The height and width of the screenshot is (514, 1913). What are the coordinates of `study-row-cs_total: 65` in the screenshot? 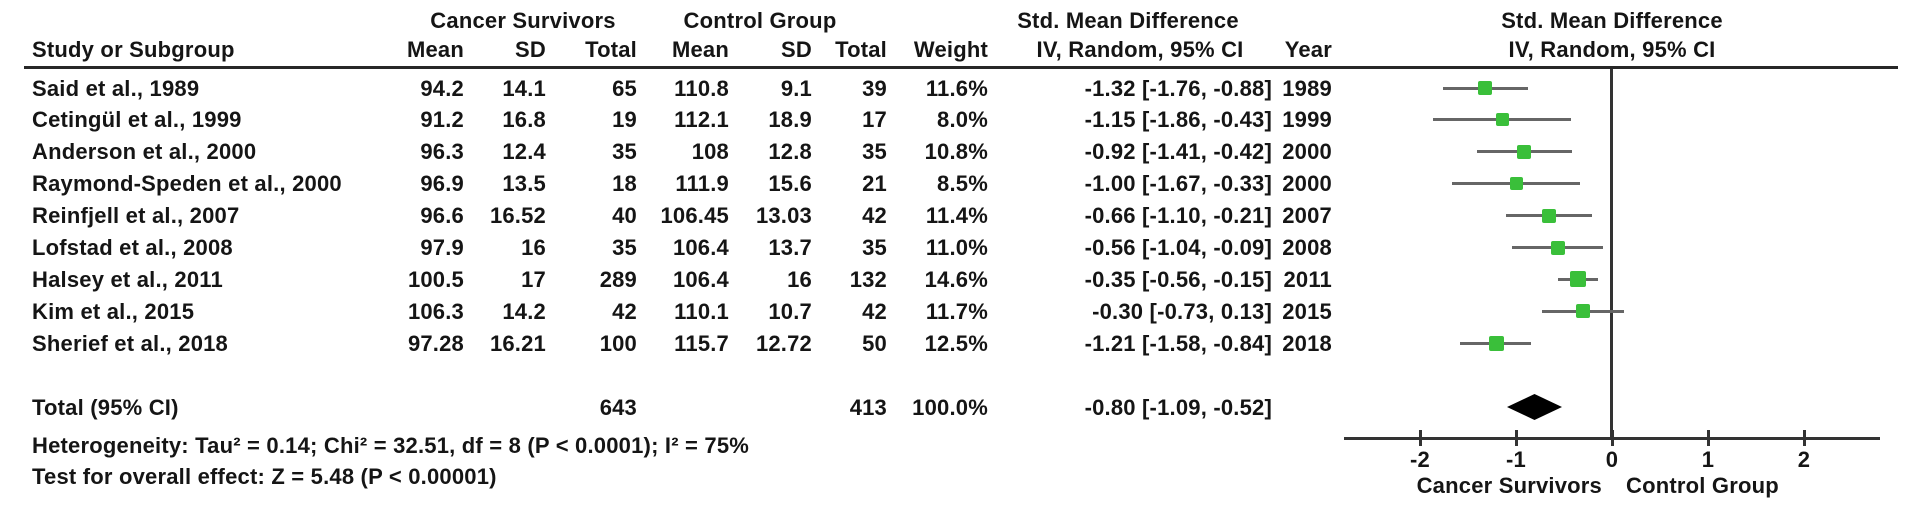 It's located at (624, 88).